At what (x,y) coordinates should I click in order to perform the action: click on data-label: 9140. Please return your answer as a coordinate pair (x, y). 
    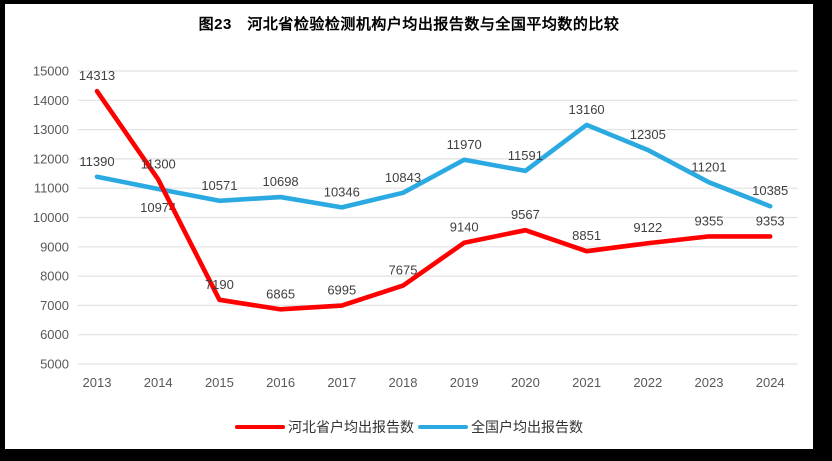
    Looking at the image, I should click on (464, 227).